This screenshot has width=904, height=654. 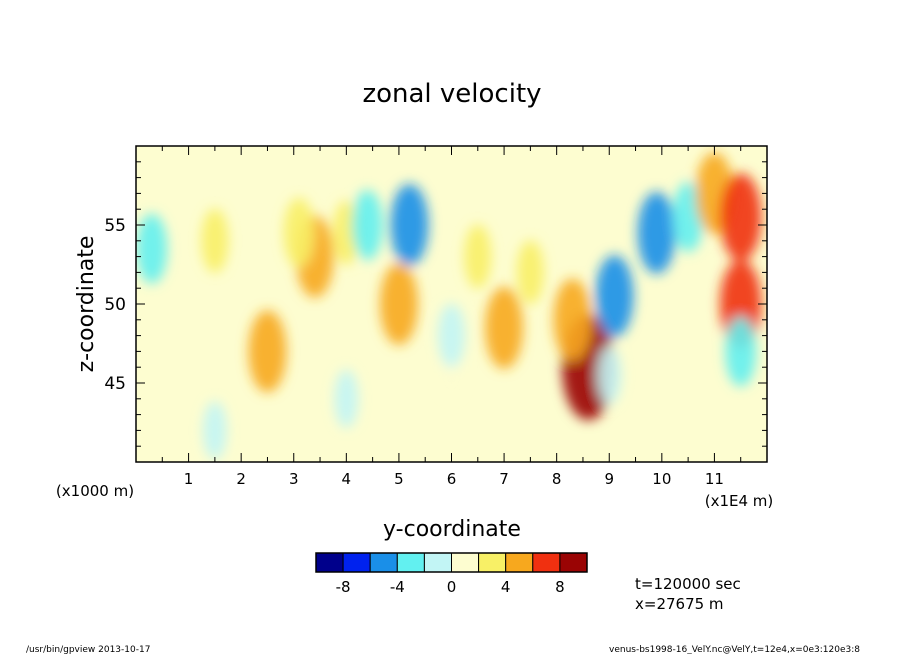 I want to click on colorbar, so click(x=451, y=562).